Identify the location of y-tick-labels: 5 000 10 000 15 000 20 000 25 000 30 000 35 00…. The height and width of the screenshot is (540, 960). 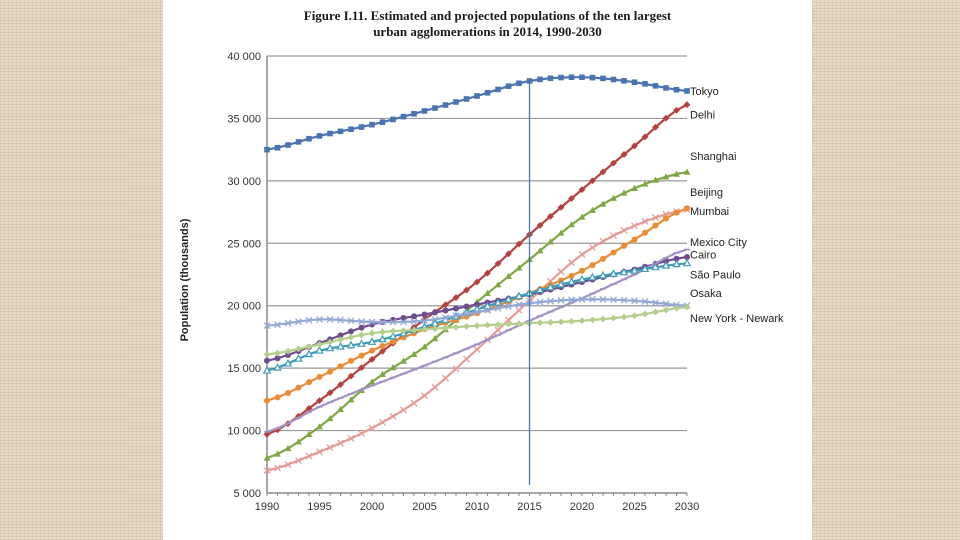
(244, 275).